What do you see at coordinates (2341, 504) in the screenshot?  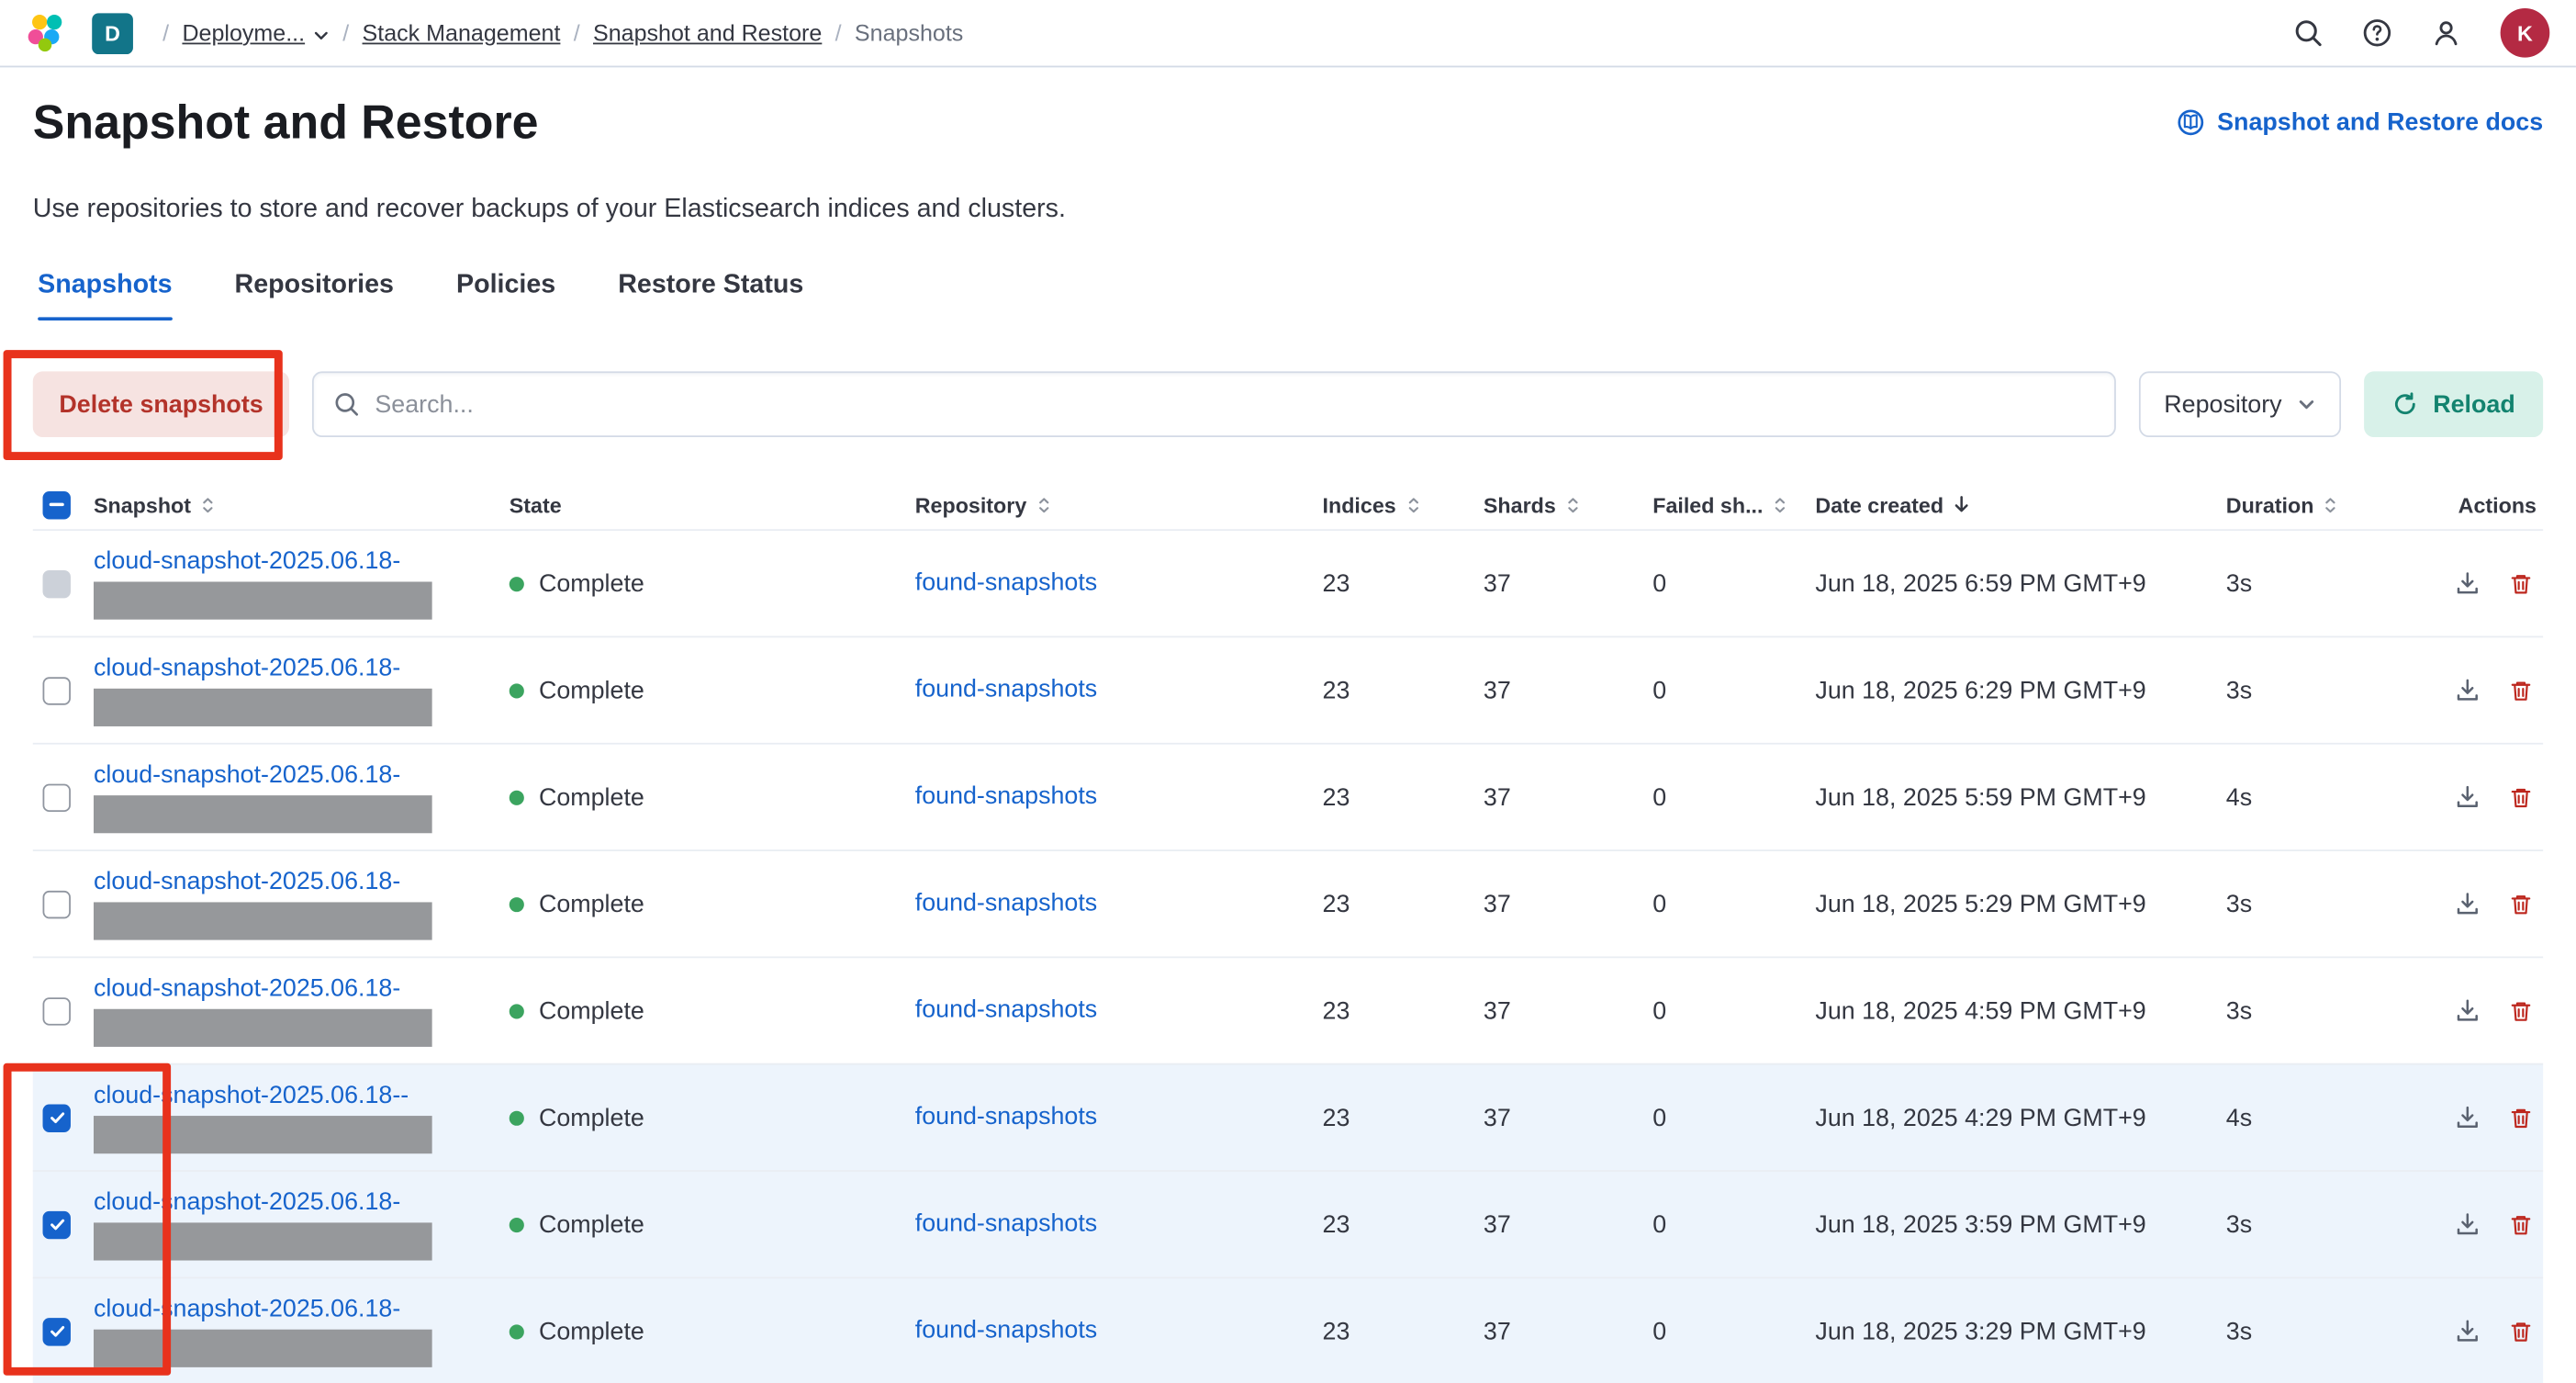 I see `column-header-duration: Duration` at bounding box center [2341, 504].